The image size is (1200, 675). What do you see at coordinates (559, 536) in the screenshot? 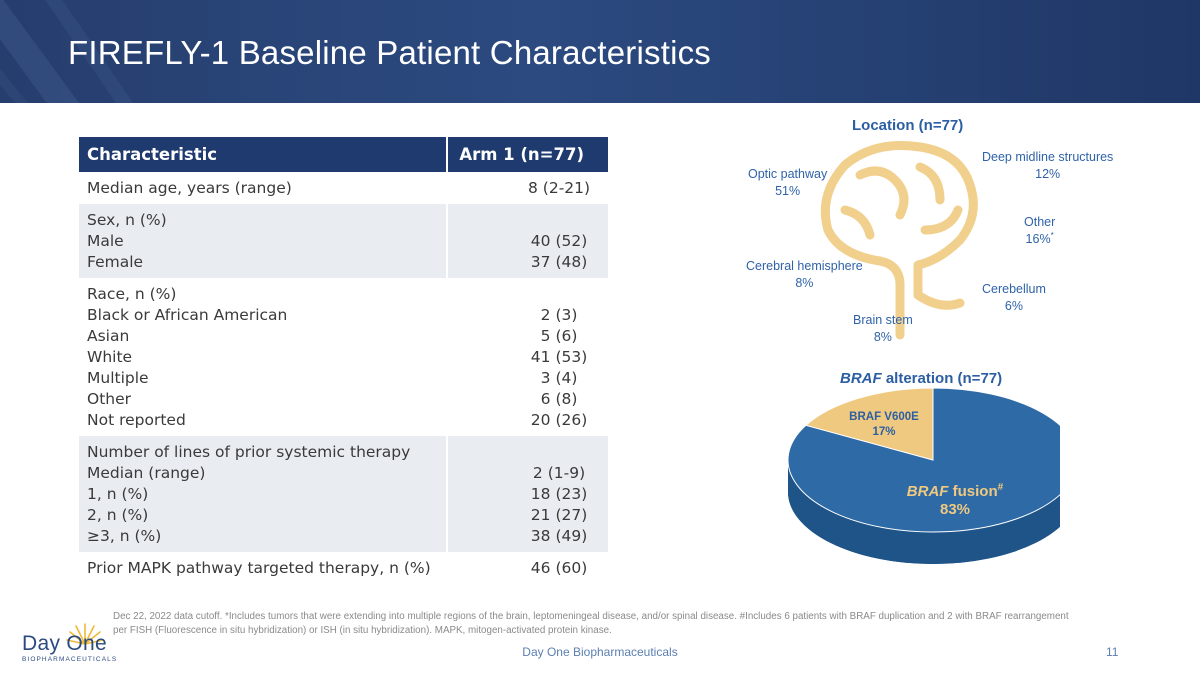
I see `row-value: 38 (49)` at bounding box center [559, 536].